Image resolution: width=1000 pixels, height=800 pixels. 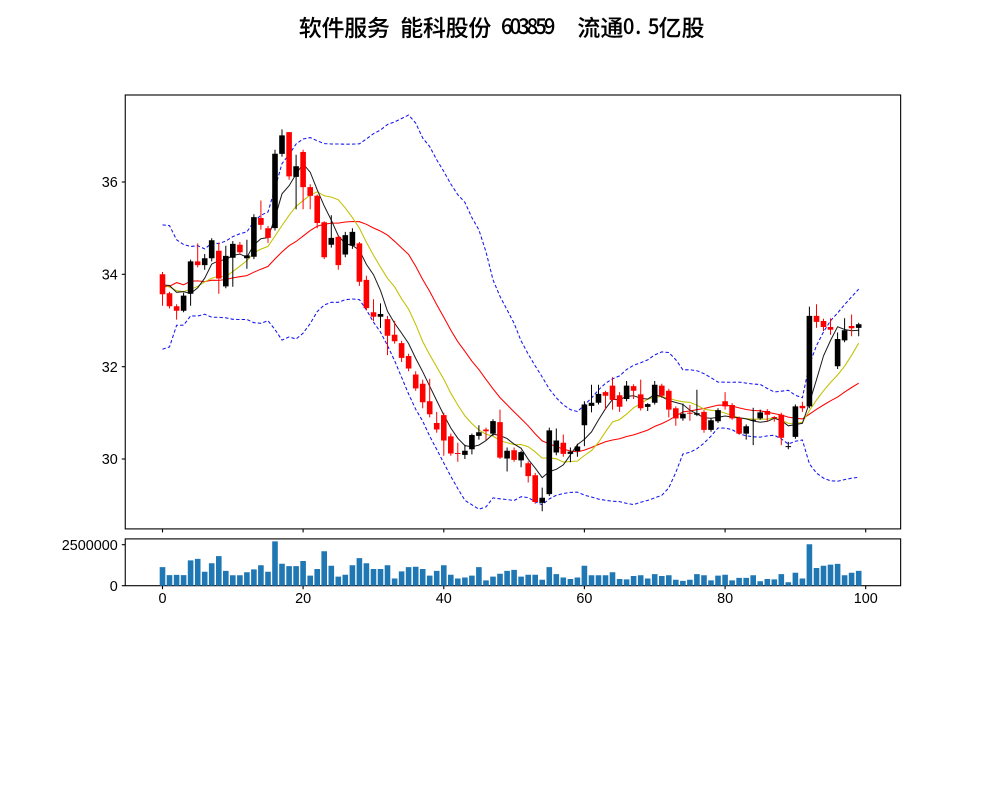 I want to click on svg-text: 80, so click(x=725, y=599).